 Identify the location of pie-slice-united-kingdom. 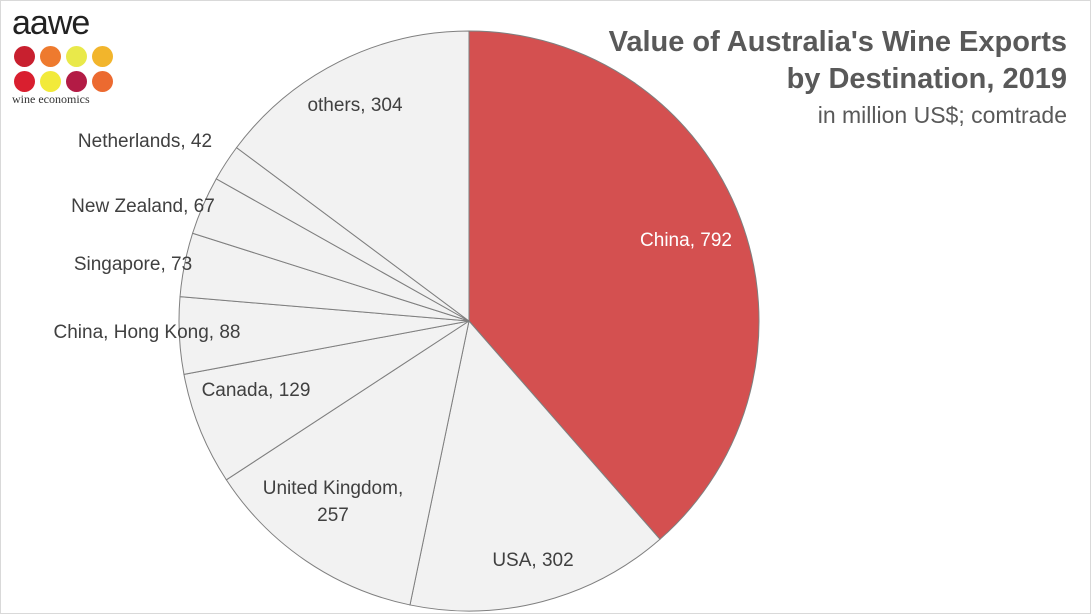
(347, 462).